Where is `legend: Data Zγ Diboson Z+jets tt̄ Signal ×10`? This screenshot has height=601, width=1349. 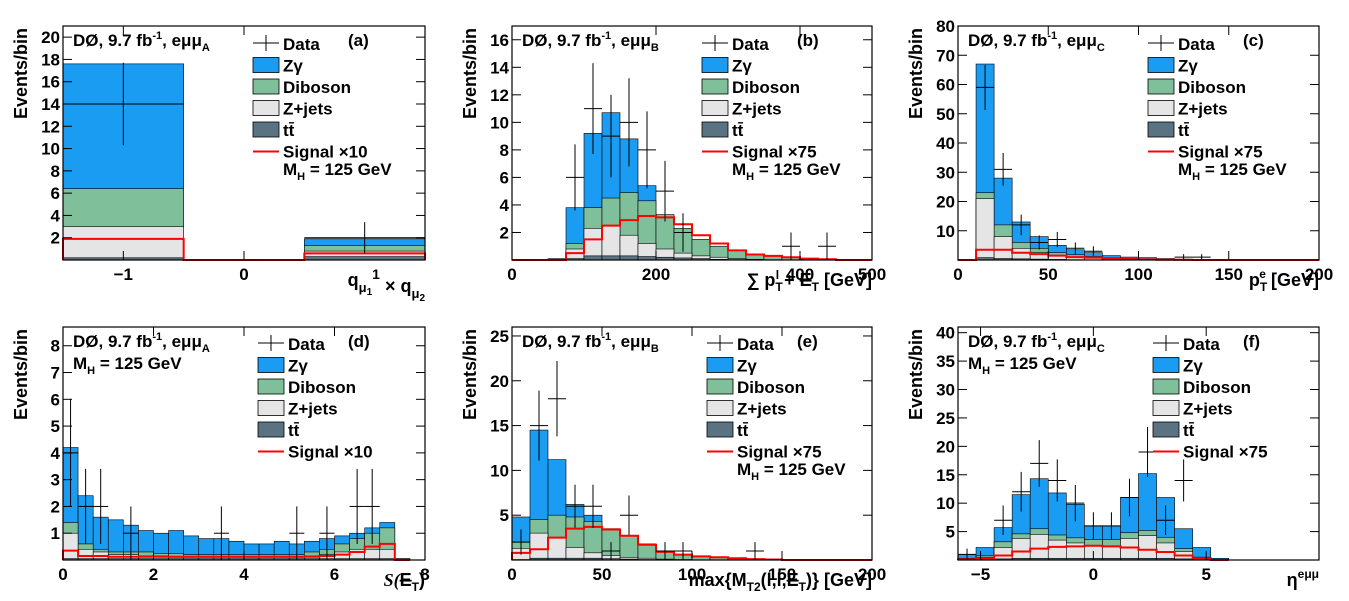 legend: Data Zγ Diboson Z+jets tt̄ Signal ×10 is located at coordinates (315, 398).